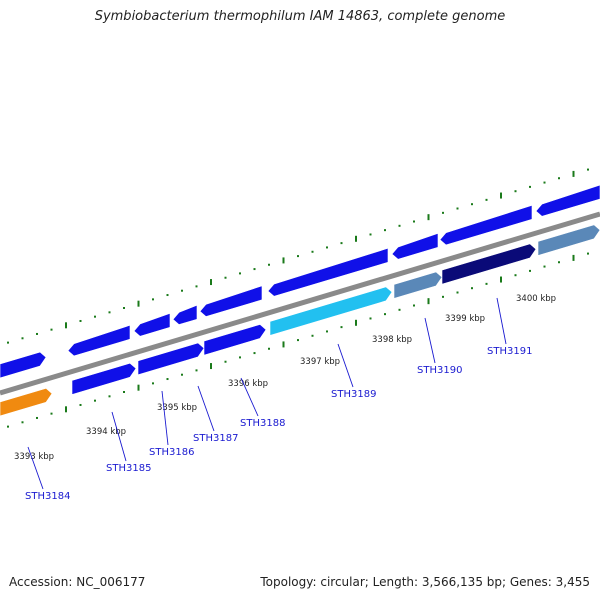 The image size is (600, 600). What do you see at coordinates (262, 423) in the screenshot?
I see `gene-label: STH3188` at bounding box center [262, 423].